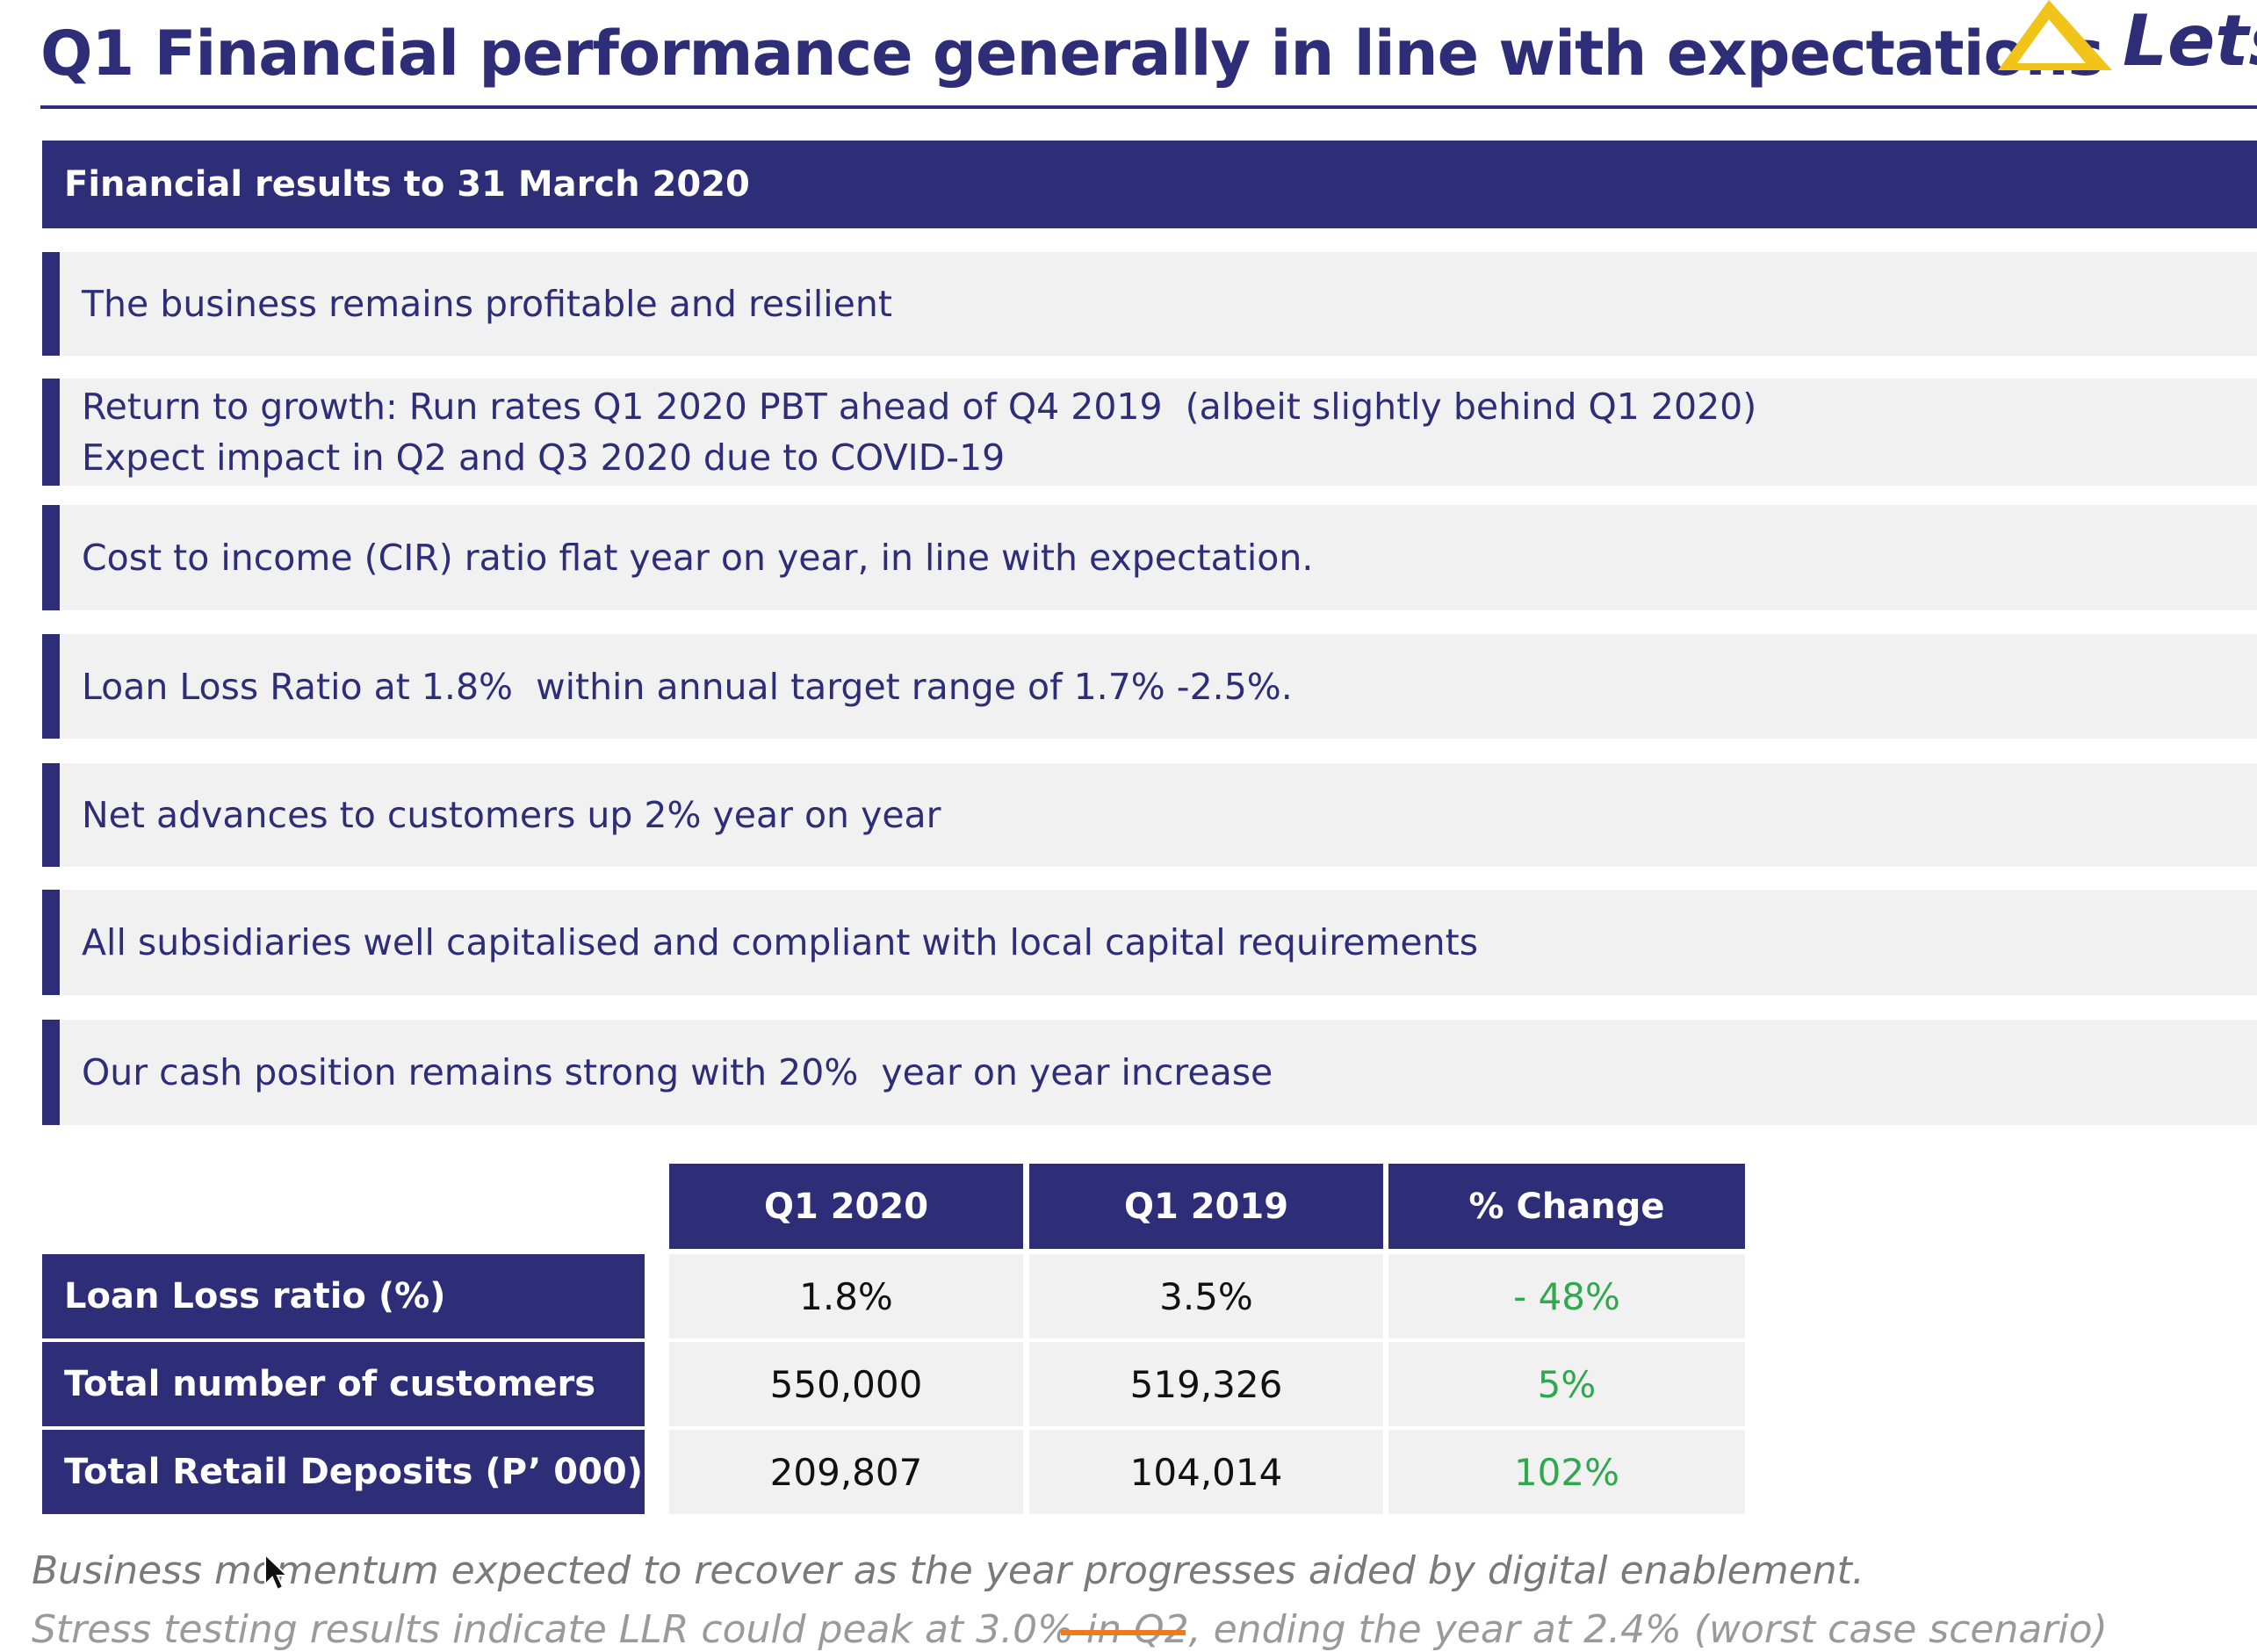  I want to click on row-label-loan-loss-ratio: Loan Loss ratio (%), so click(343, 1296).